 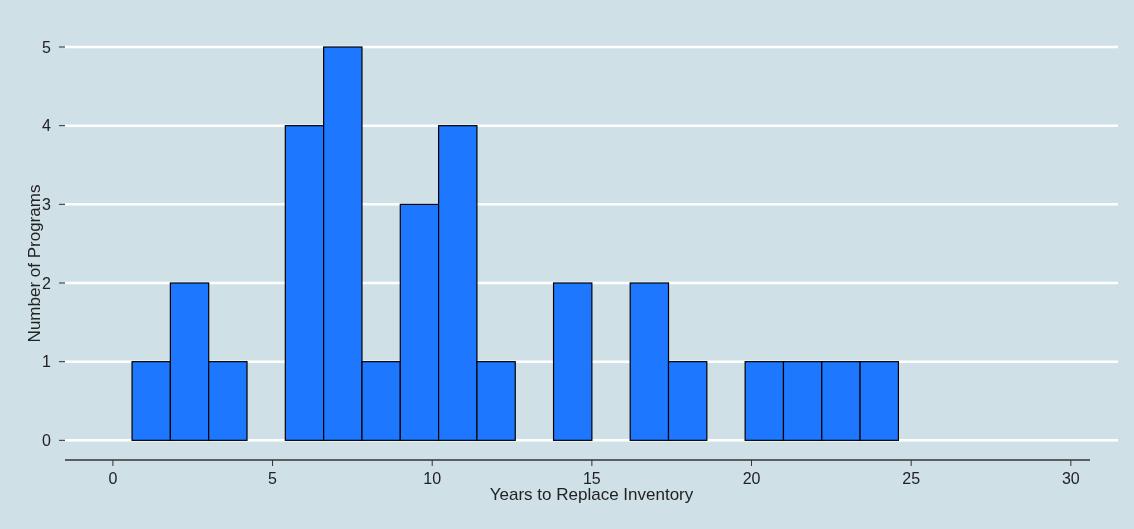 What do you see at coordinates (47, 204) in the screenshot?
I see `y-tick-label: 3` at bounding box center [47, 204].